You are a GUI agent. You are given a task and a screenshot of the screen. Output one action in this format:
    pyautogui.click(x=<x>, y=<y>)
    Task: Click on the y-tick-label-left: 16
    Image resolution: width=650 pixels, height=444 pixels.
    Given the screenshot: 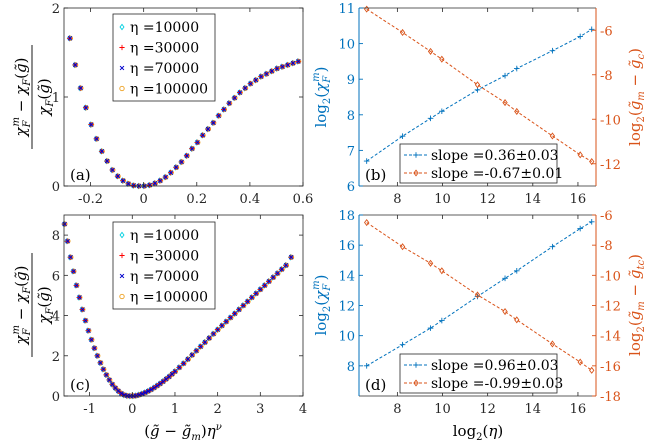 What is the action you would take?
    pyautogui.click(x=346, y=246)
    